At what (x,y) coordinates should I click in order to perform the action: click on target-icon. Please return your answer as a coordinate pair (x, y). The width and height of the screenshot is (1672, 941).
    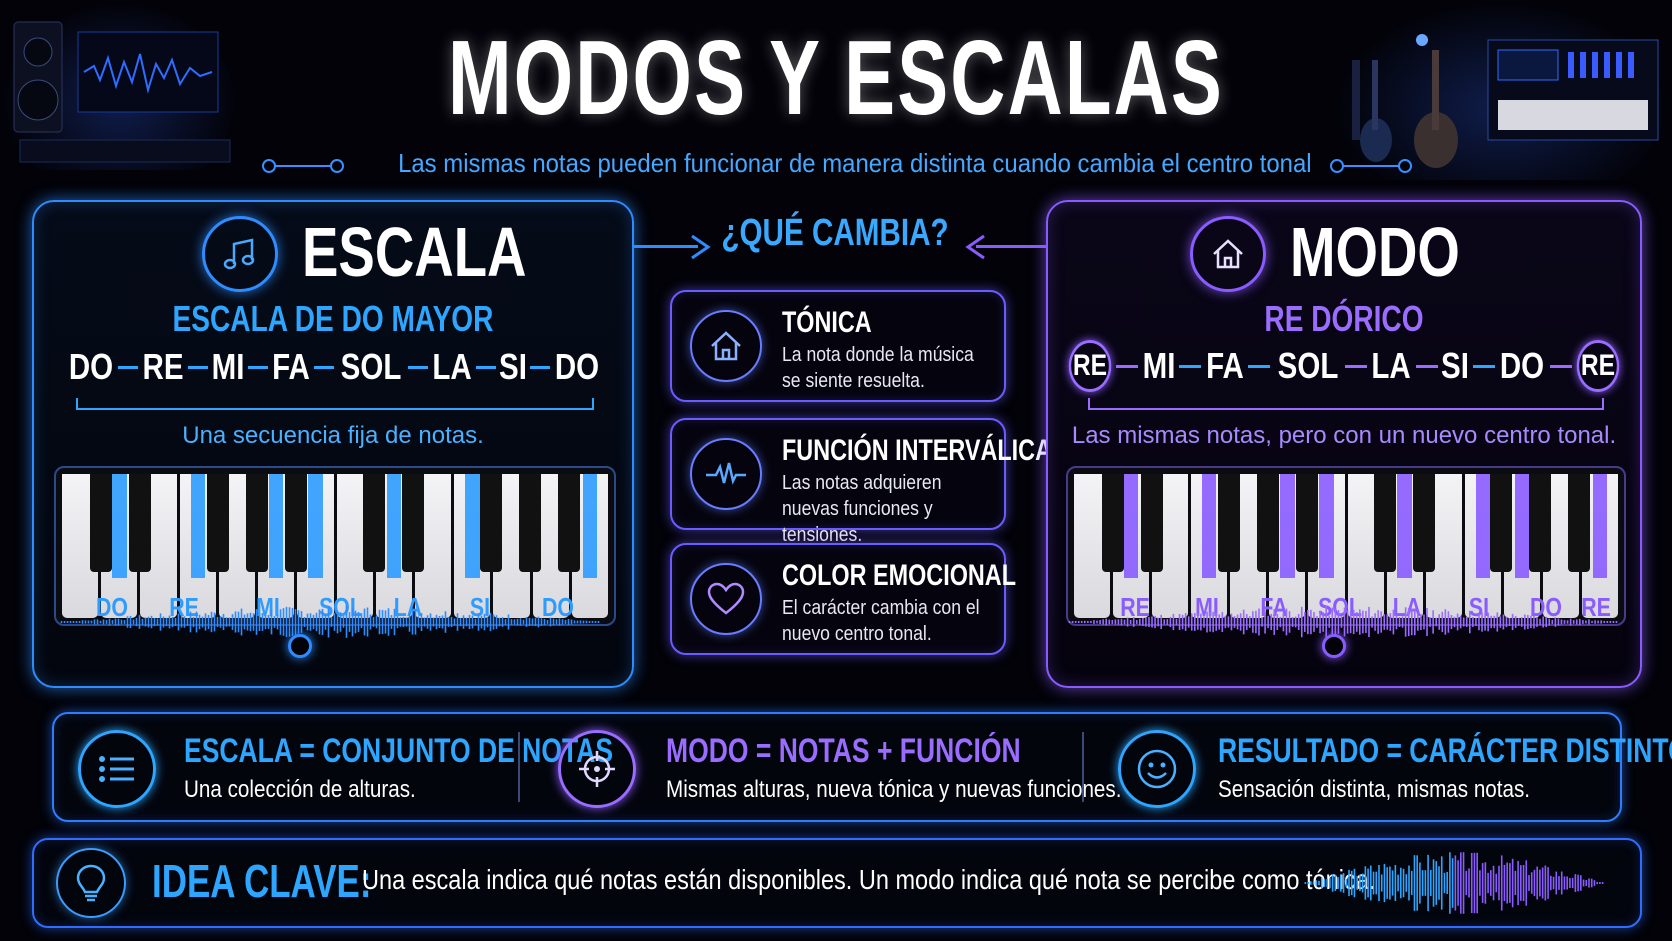
    Looking at the image, I should click on (597, 769).